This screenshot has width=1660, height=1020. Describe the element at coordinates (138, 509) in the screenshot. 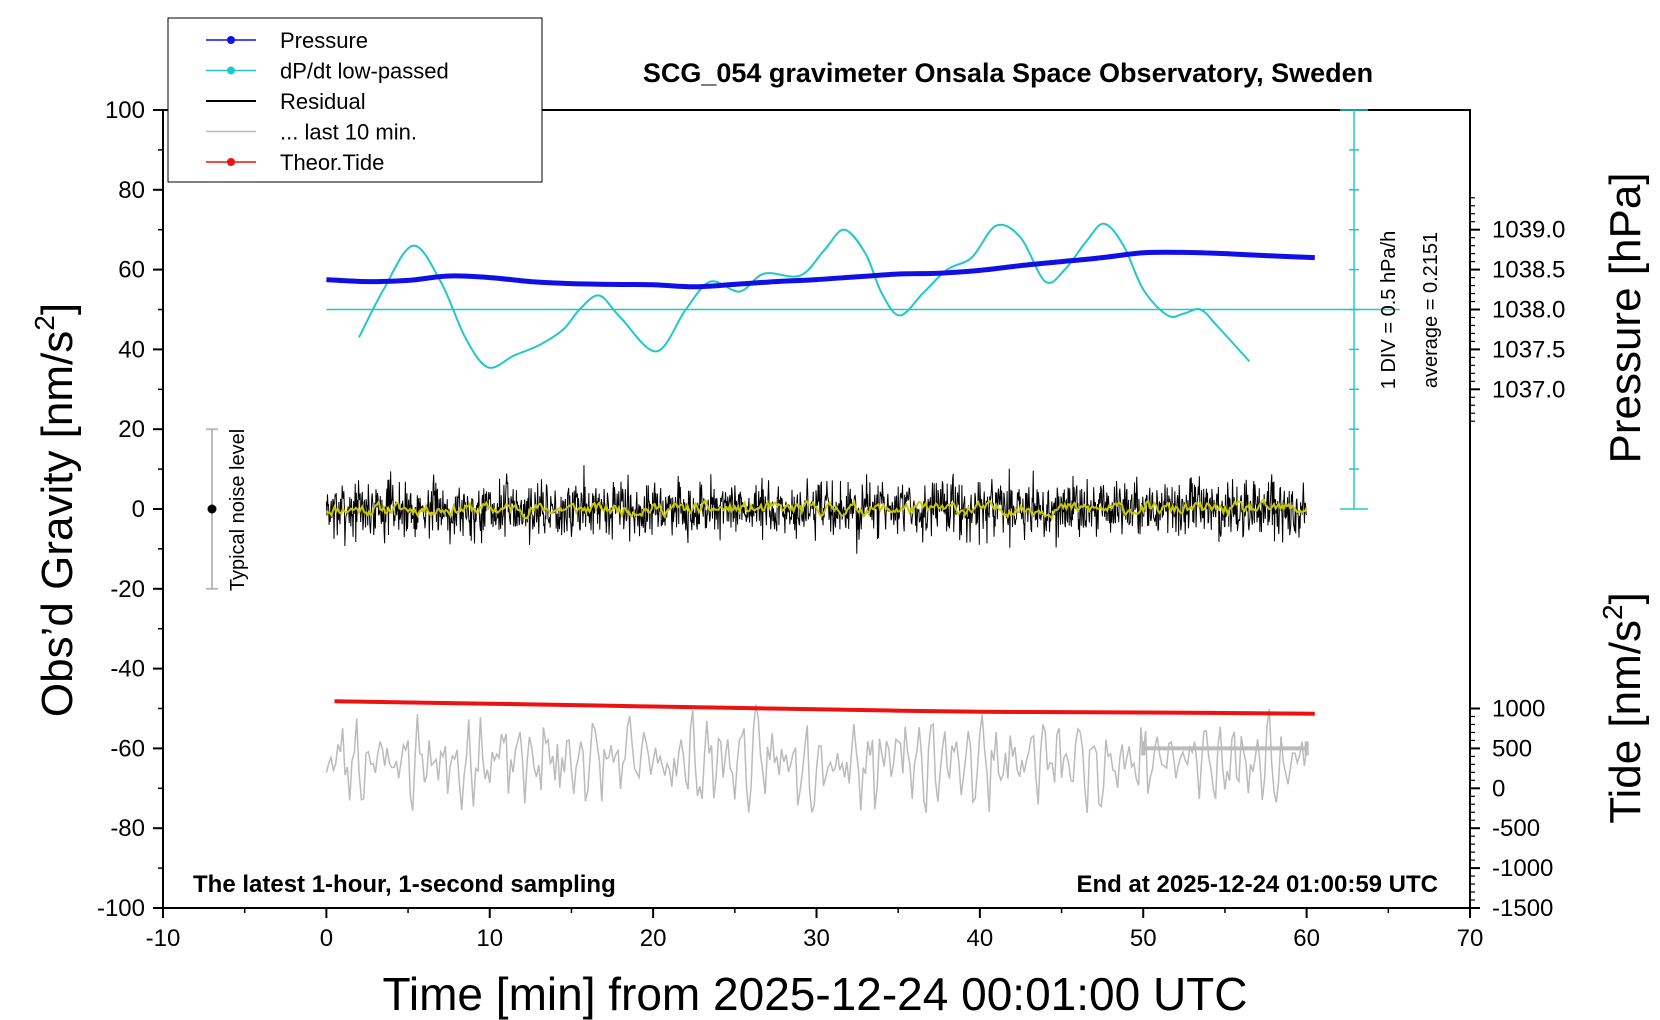

I see `y-left-tick-label: 0` at that location.